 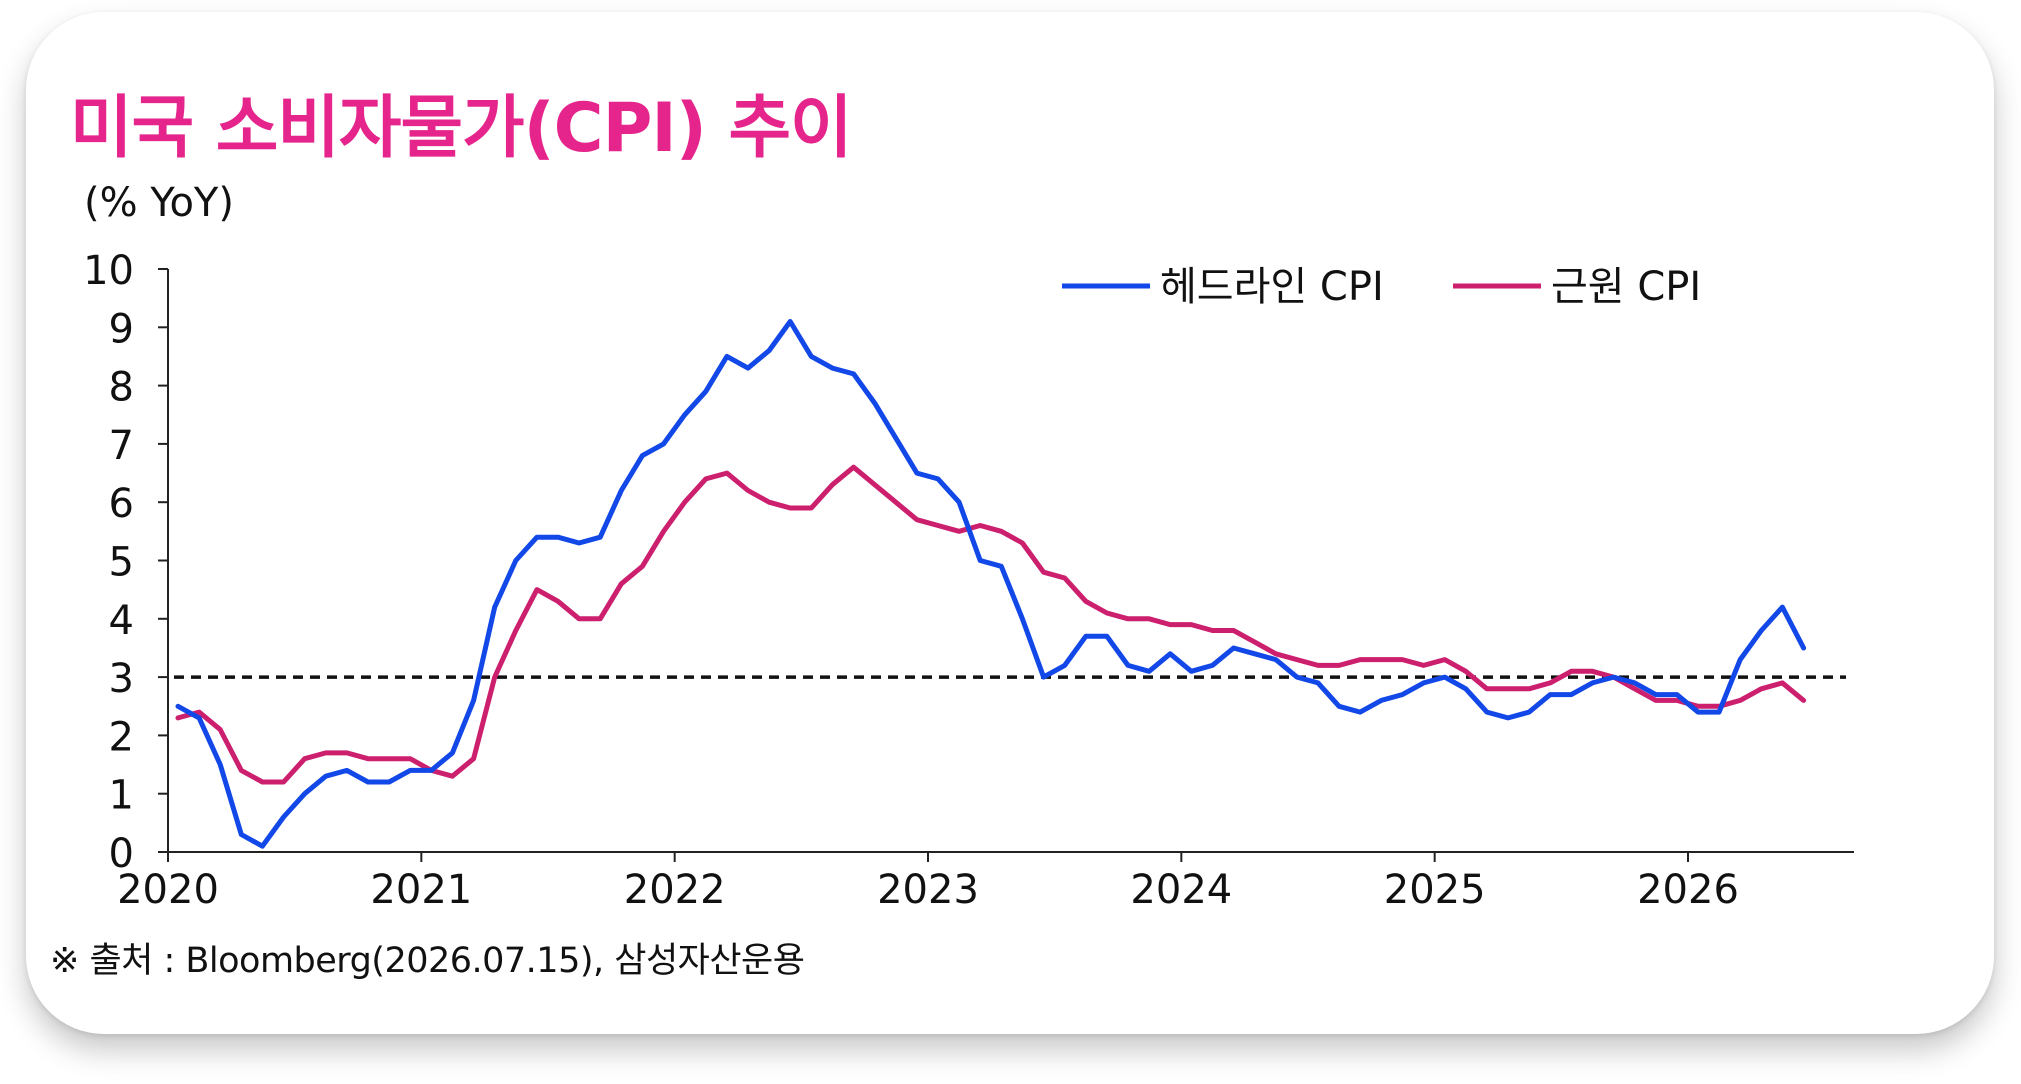 What do you see at coordinates (1181, 890) in the screenshot?
I see `x-tick-label: 2024` at bounding box center [1181, 890].